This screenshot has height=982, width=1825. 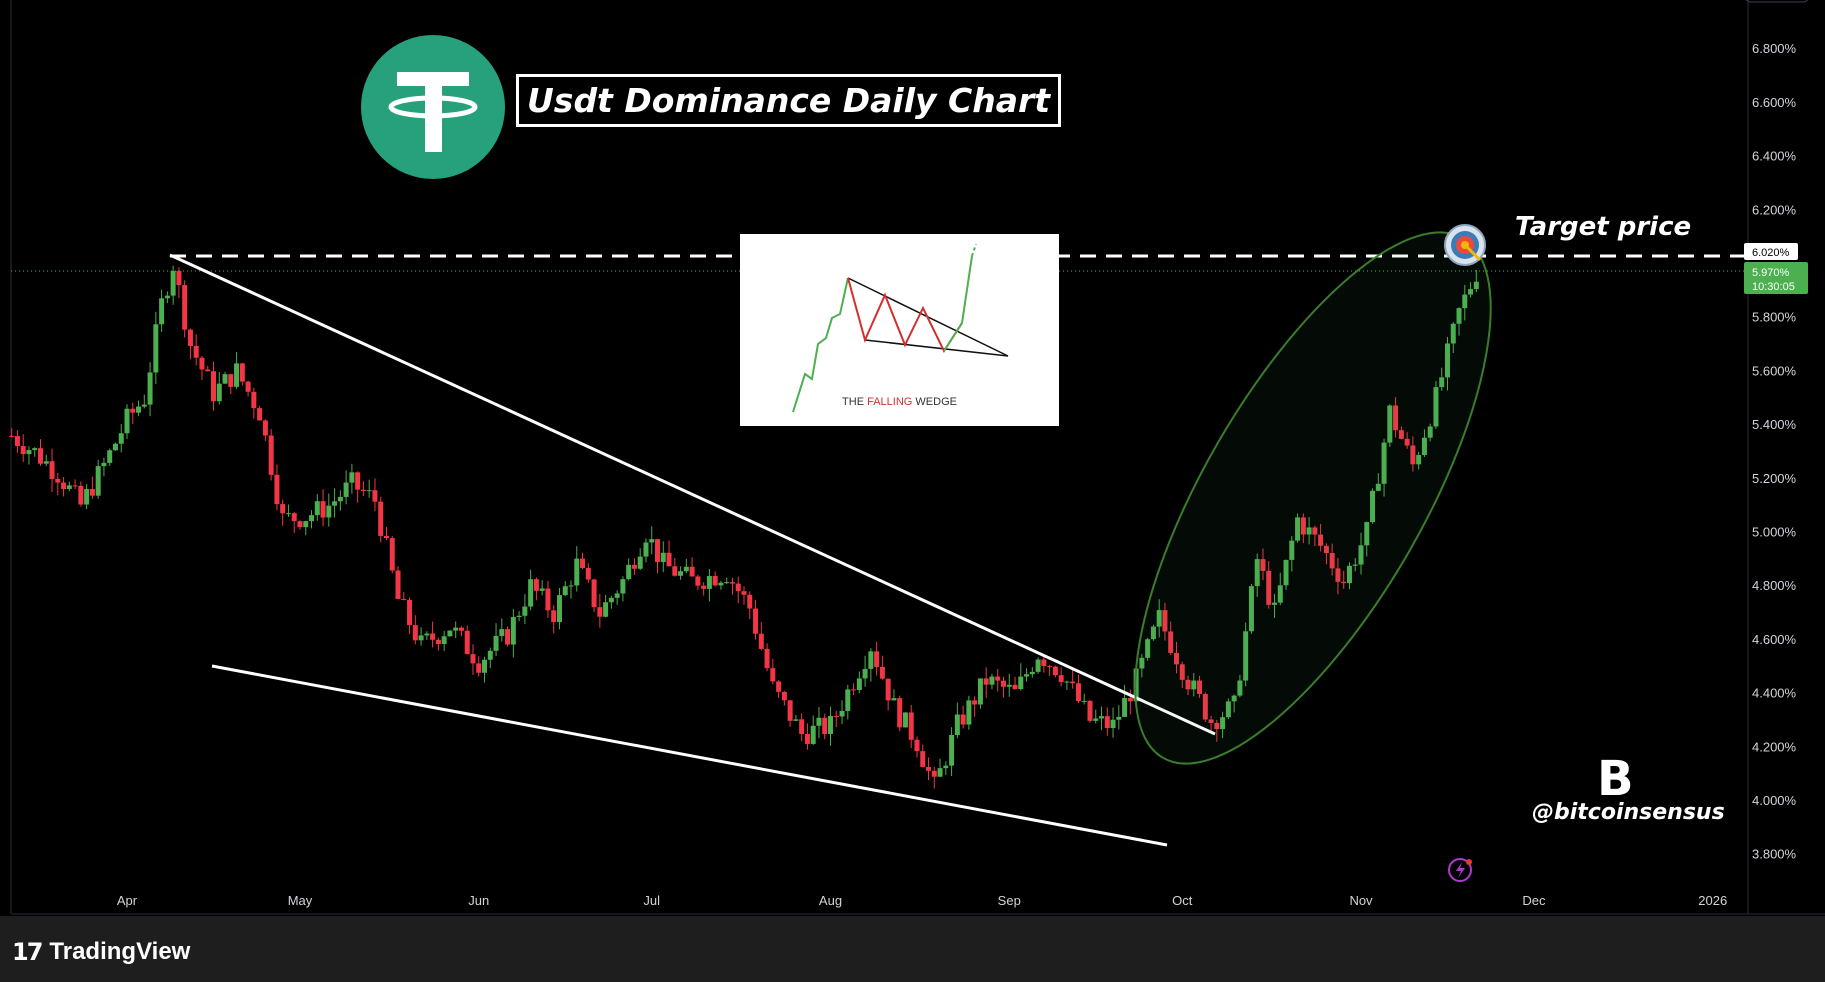 What do you see at coordinates (1774, 585) in the screenshot?
I see `y-tick-label: 4.800%` at bounding box center [1774, 585].